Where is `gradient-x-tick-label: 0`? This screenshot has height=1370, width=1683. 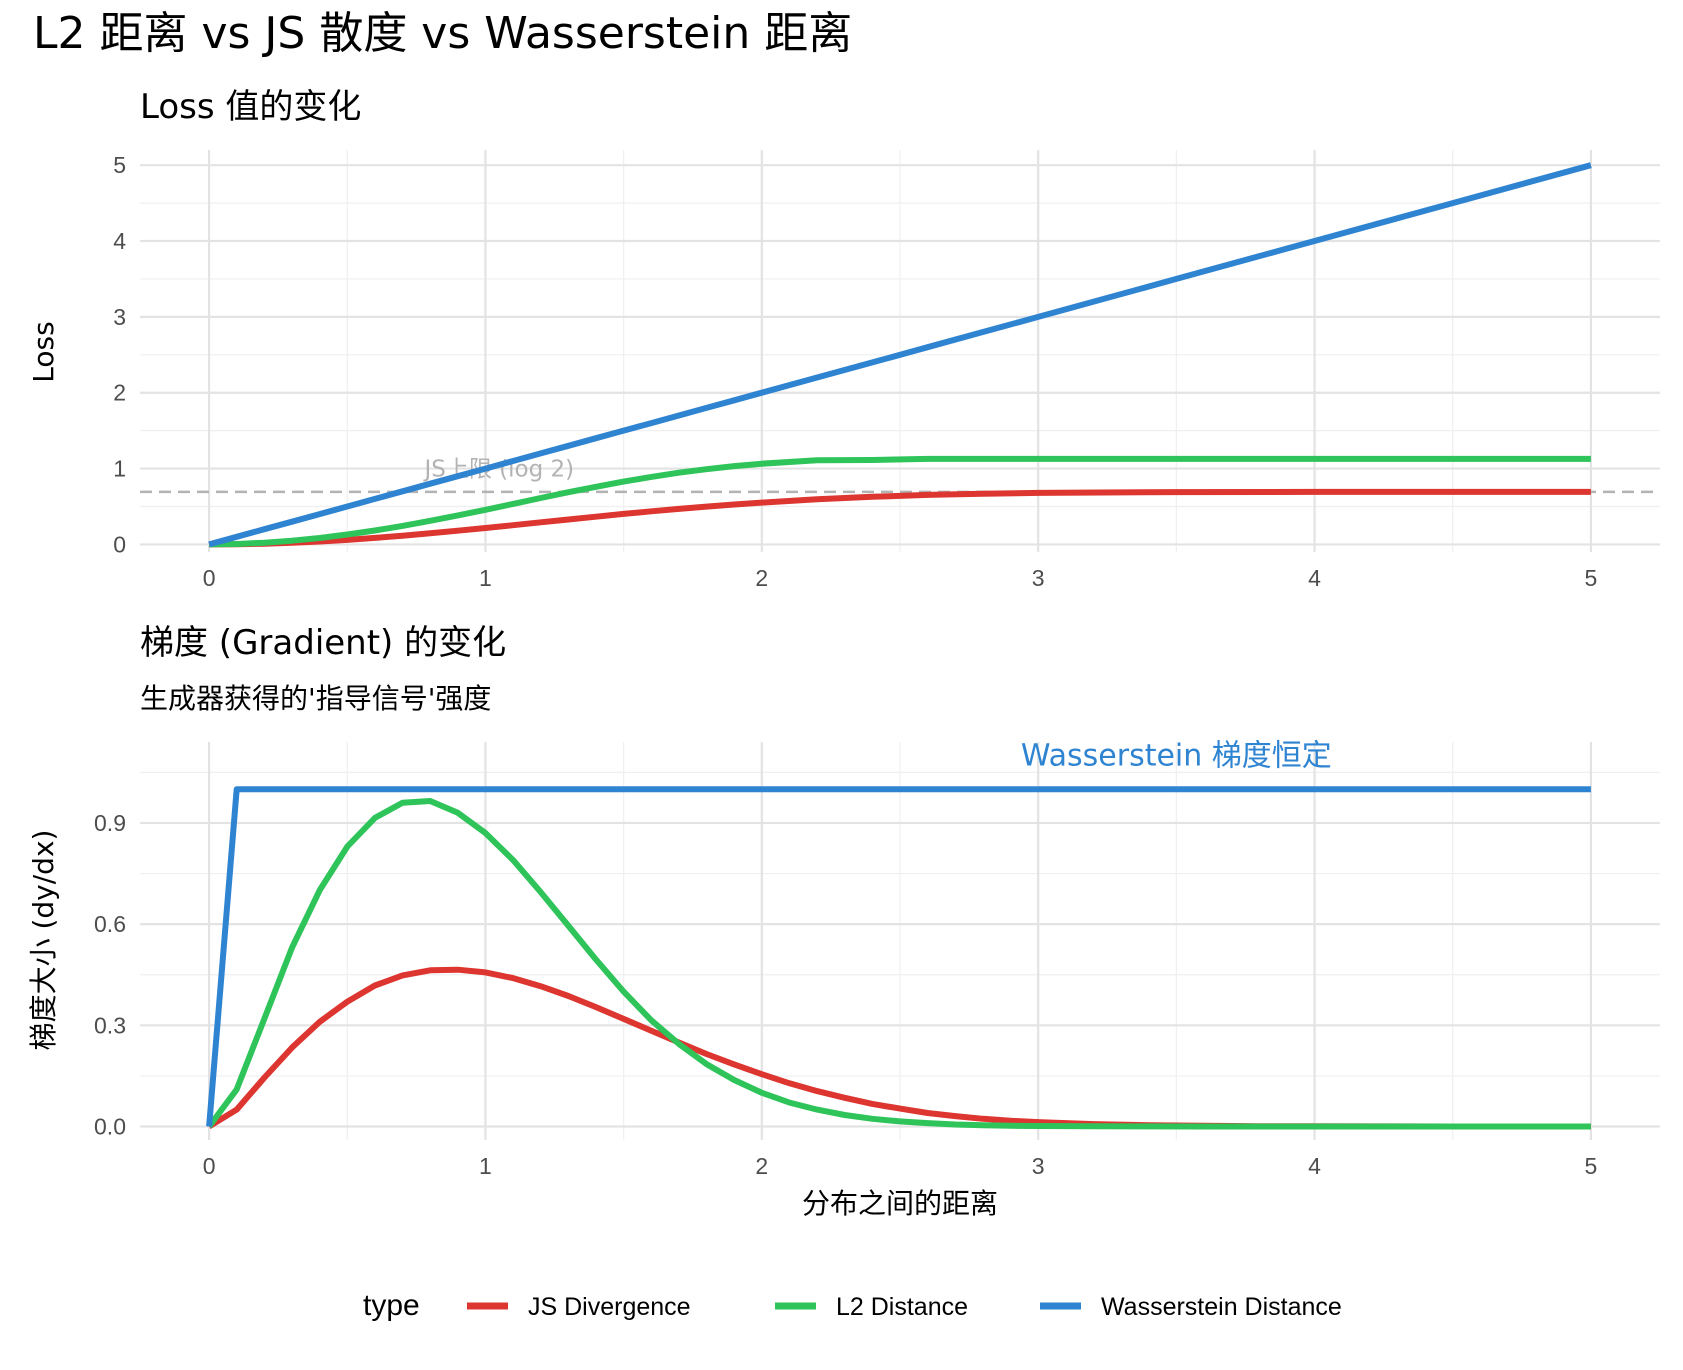 gradient-x-tick-label: 0 is located at coordinates (209, 1166).